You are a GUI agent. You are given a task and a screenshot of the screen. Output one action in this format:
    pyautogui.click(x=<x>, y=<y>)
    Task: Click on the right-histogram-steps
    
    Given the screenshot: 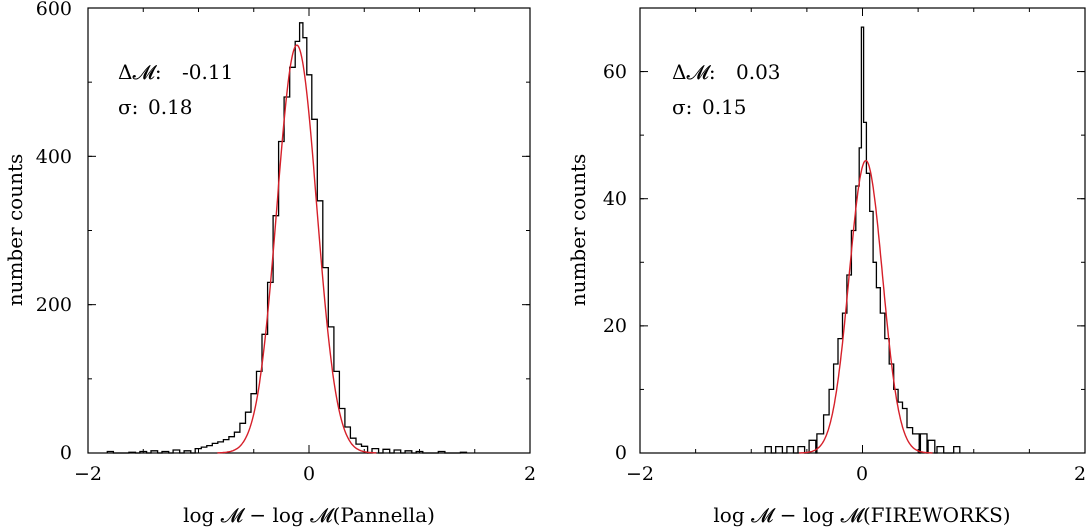 What is the action you would take?
    pyautogui.click(x=862, y=240)
    